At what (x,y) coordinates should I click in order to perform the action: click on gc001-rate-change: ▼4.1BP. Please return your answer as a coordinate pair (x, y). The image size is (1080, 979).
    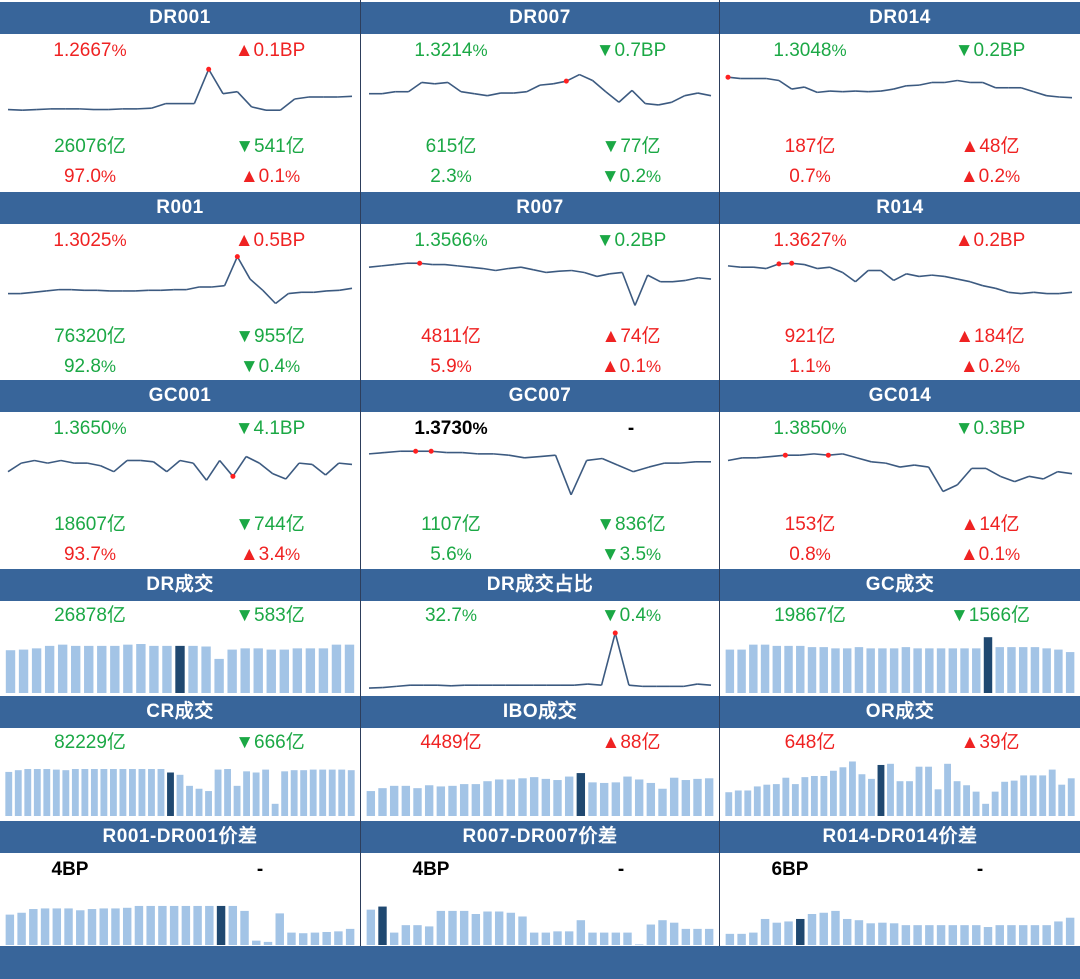
    Looking at the image, I should click on (270, 429).